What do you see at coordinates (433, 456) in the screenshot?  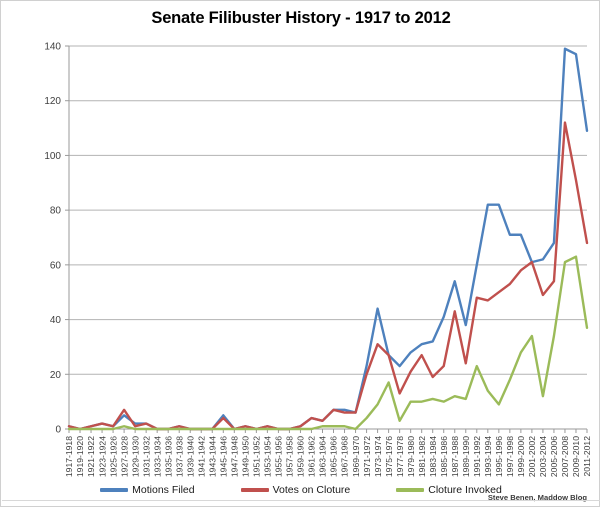 I see `x-tick-label: 1983-1984` at bounding box center [433, 456].